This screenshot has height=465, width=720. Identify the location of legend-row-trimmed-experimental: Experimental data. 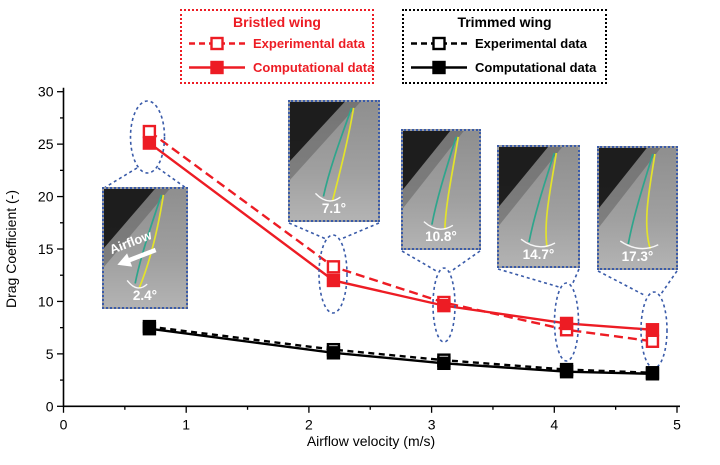
(507, 43).